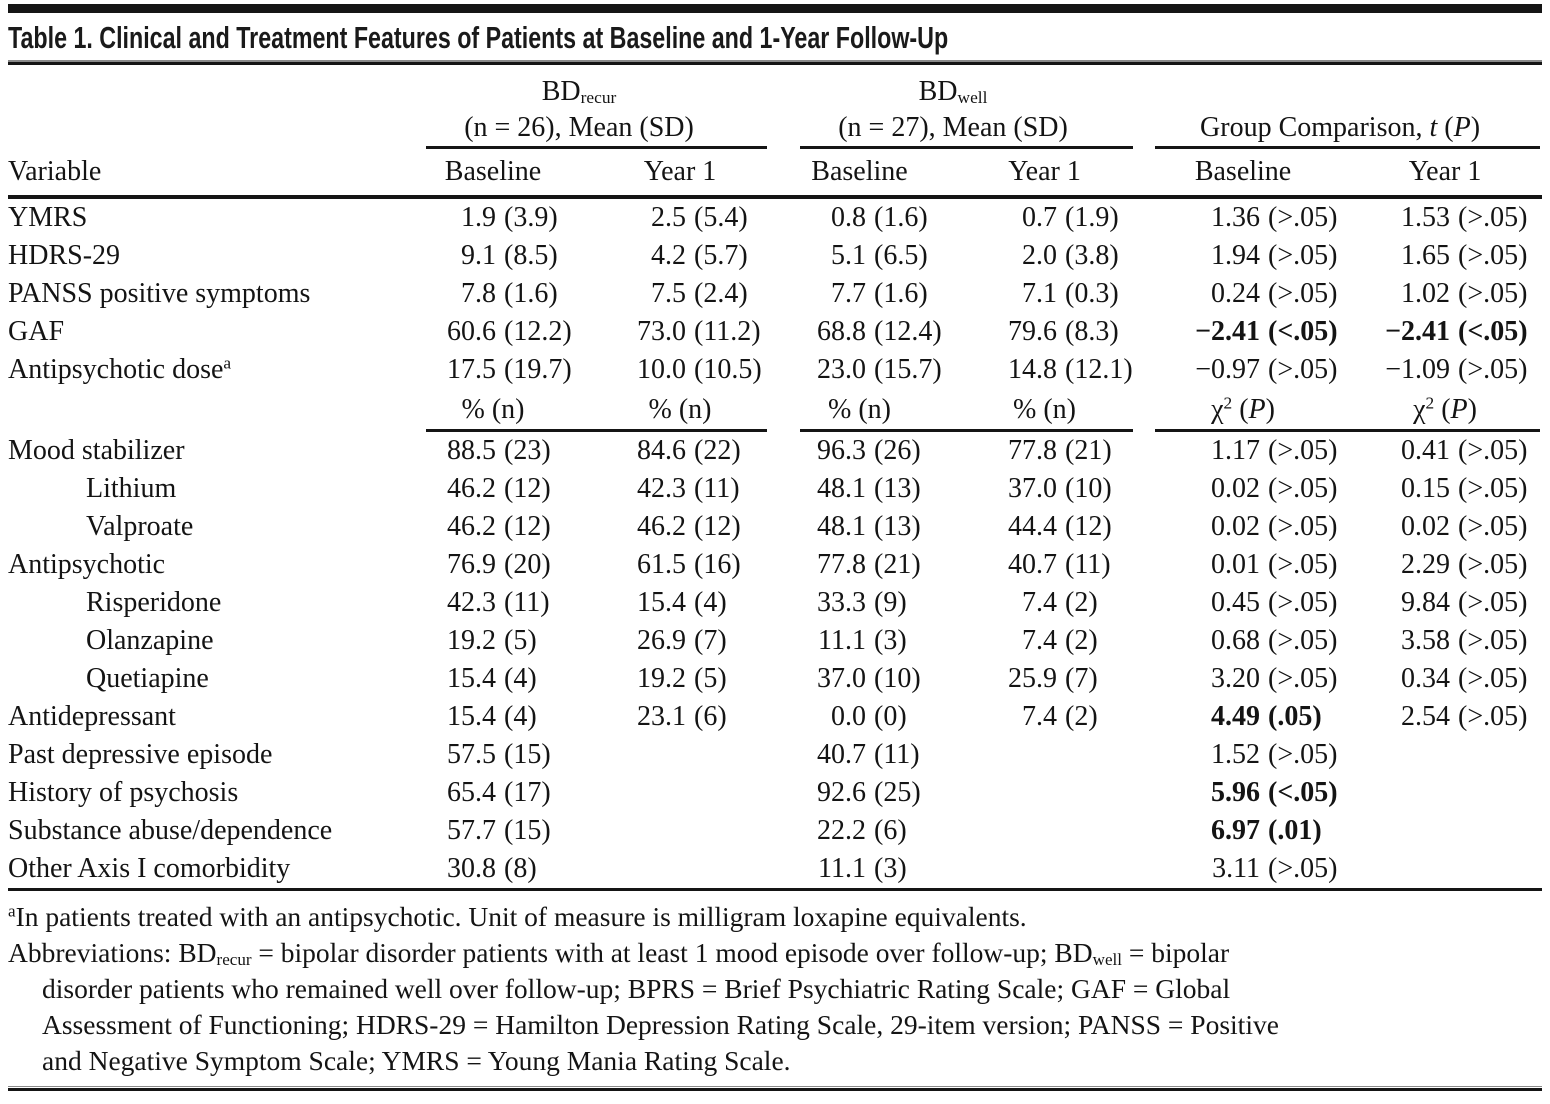 This screenshot has height=1104, width=1550. Describe the element at coordinates (150, 640) in the screenshot. I see `row-label: Olanzapine` at that location.